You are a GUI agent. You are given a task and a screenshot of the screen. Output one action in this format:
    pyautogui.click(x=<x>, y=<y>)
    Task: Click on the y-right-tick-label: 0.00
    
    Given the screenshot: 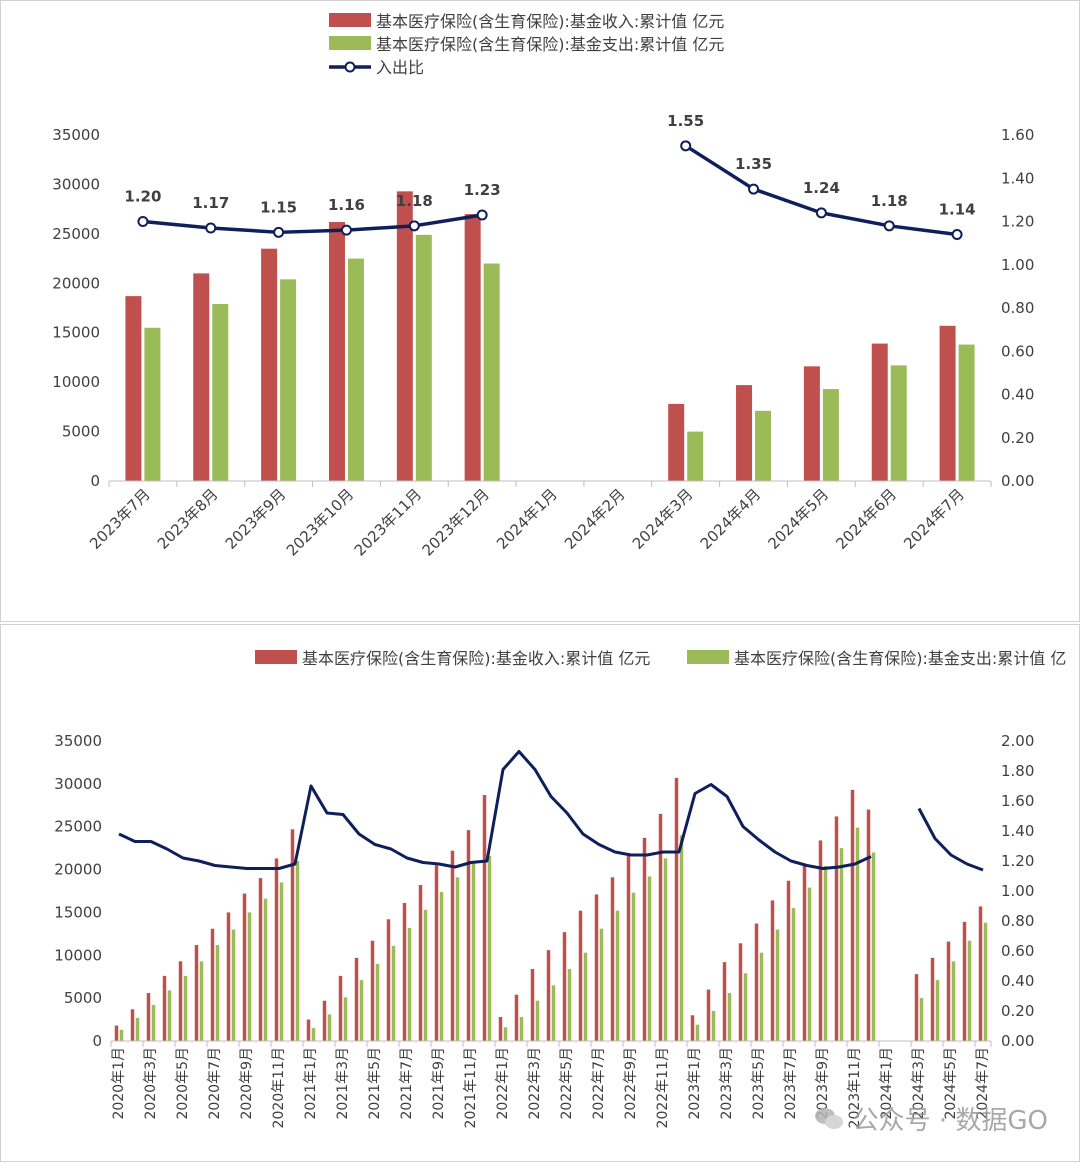 What is the action you would take?
    pyautogui.click(x=1017, y=1041)
    